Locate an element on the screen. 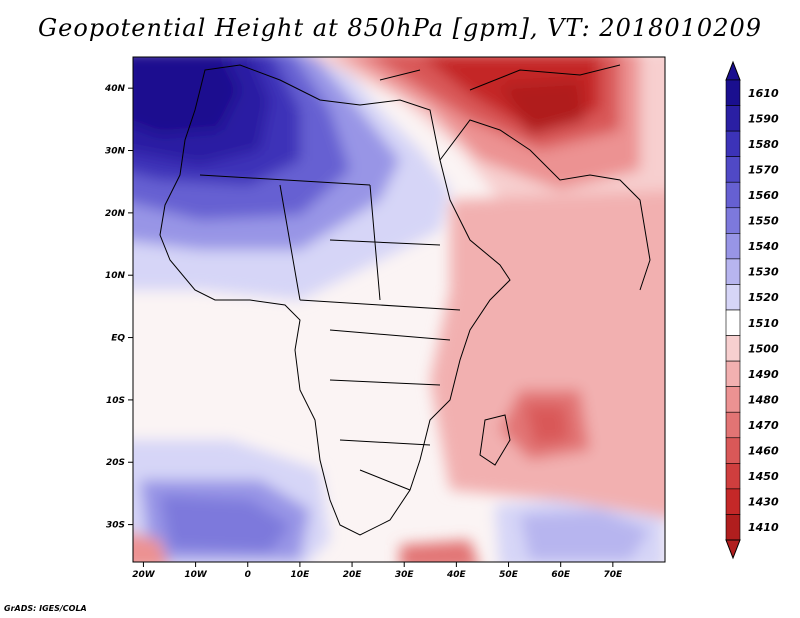 This screenshot has width=800, height=618. lat-tick-label: EQ is located at coordinates (118, 339).